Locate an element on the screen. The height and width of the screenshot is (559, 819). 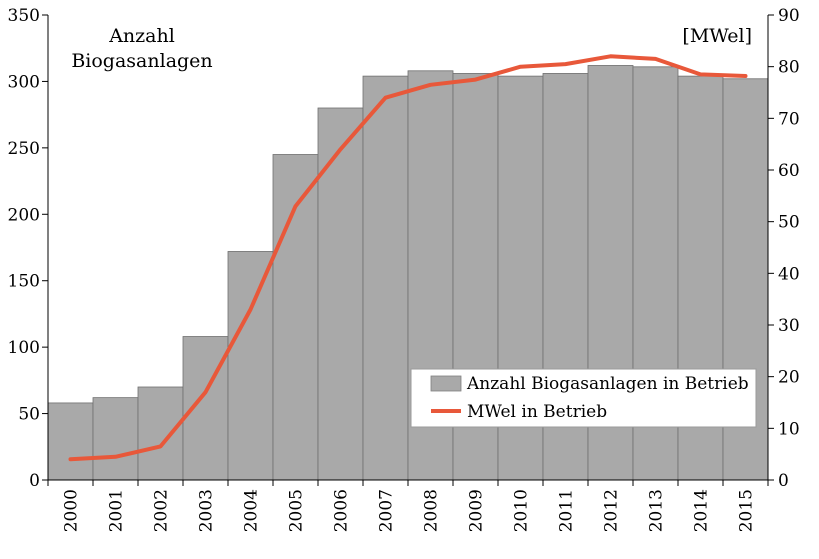
bar-2001 is located at coordinates (115, 439).